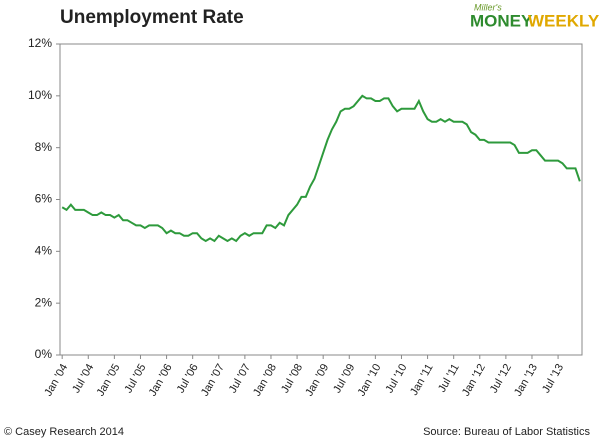 This screenshot has width=600, height=441. What do you see at coordinates (188, 378) in the screenshot?
I see `x-tick-label: Jul '06` at bounding box center [188, 378].